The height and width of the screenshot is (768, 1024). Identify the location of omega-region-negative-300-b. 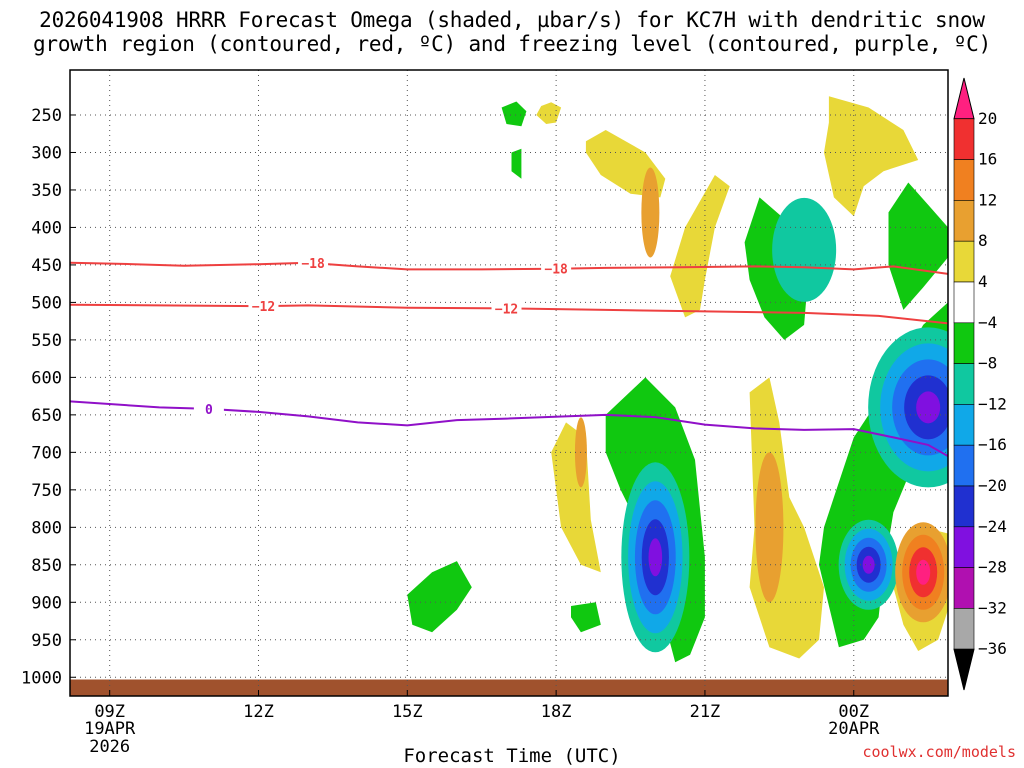
(516, 163).